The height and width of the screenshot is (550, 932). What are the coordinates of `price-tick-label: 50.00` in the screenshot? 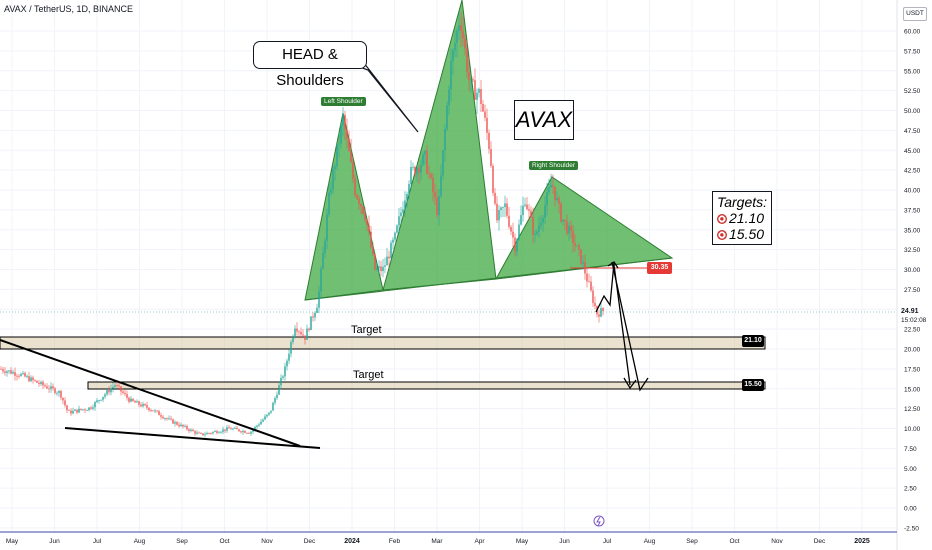 It's located at (912, 111).